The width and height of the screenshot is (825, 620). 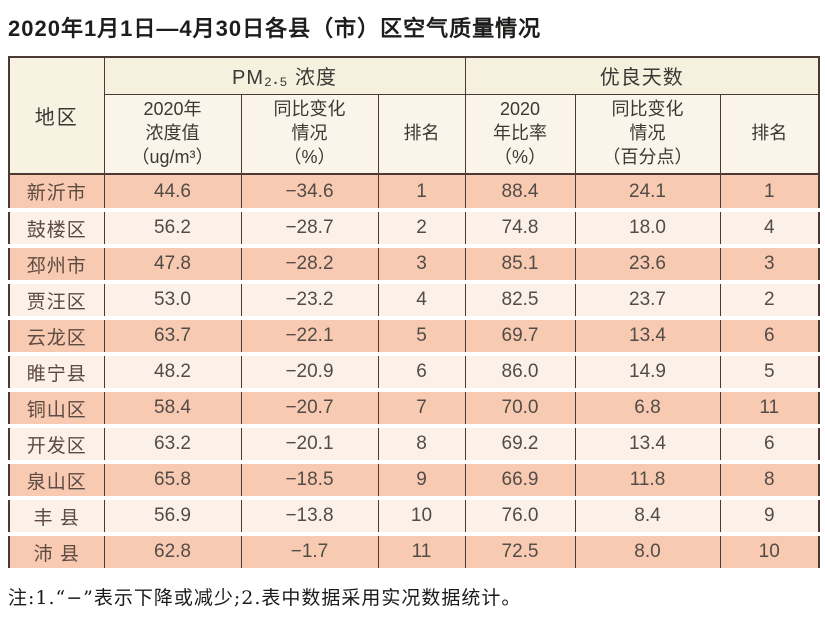 I want to click on pm-change-cell: −23.2, so click(x=309, y=301).